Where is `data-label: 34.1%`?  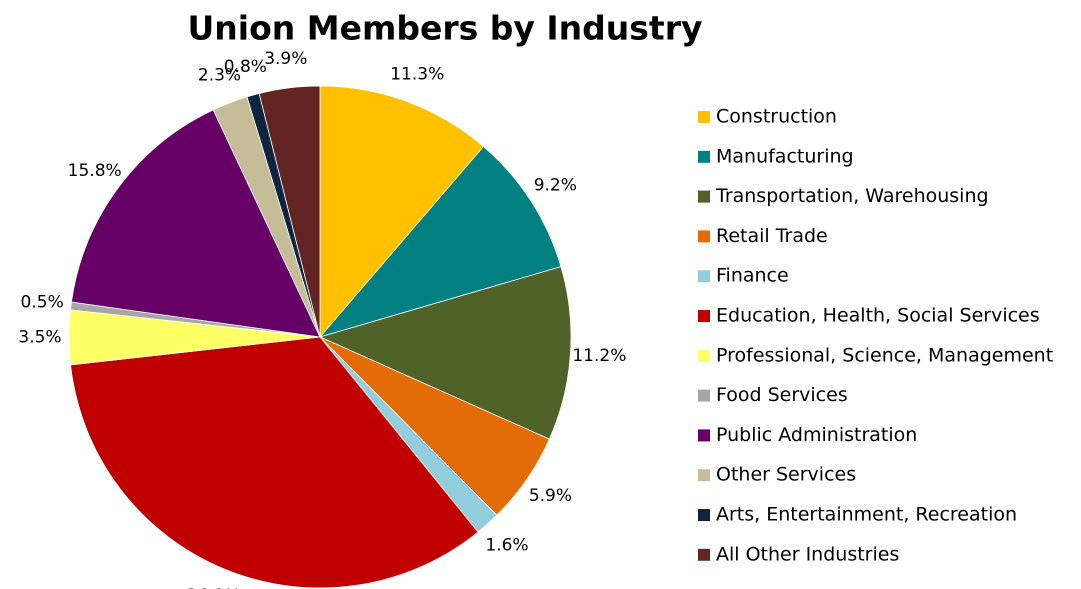
data-label: 34.1% is located at coordinates (214, 587).